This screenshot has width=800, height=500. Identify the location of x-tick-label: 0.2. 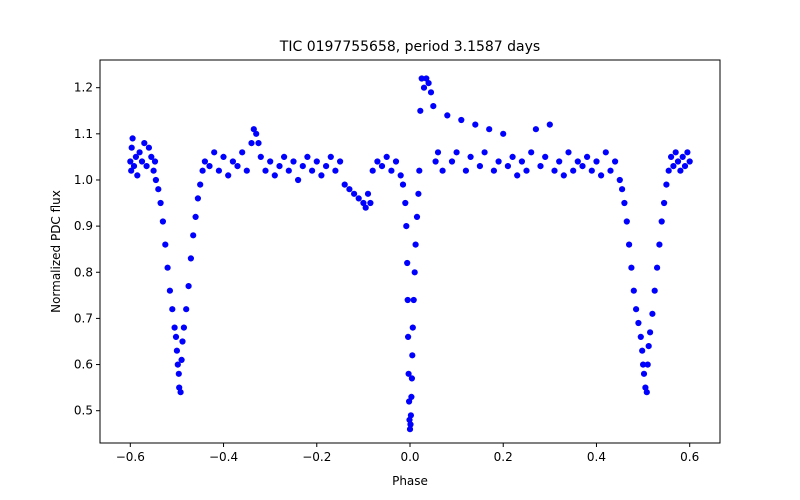
(503, 457).